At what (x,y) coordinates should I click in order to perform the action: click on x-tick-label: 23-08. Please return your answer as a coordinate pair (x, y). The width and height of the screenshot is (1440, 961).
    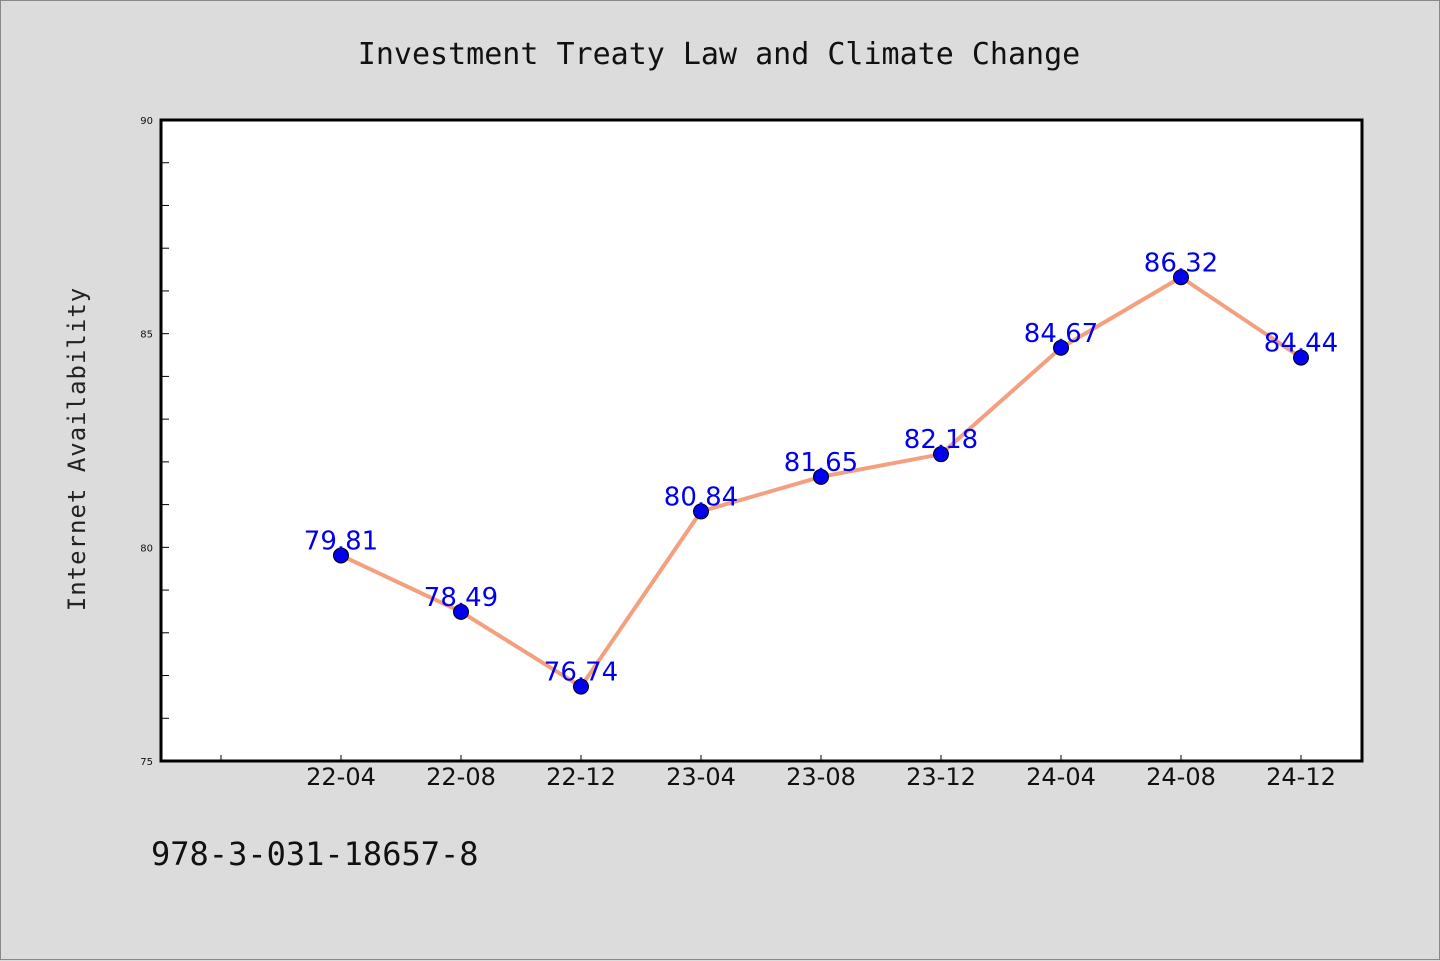
    Looking at the image, I should click on (821, 777).